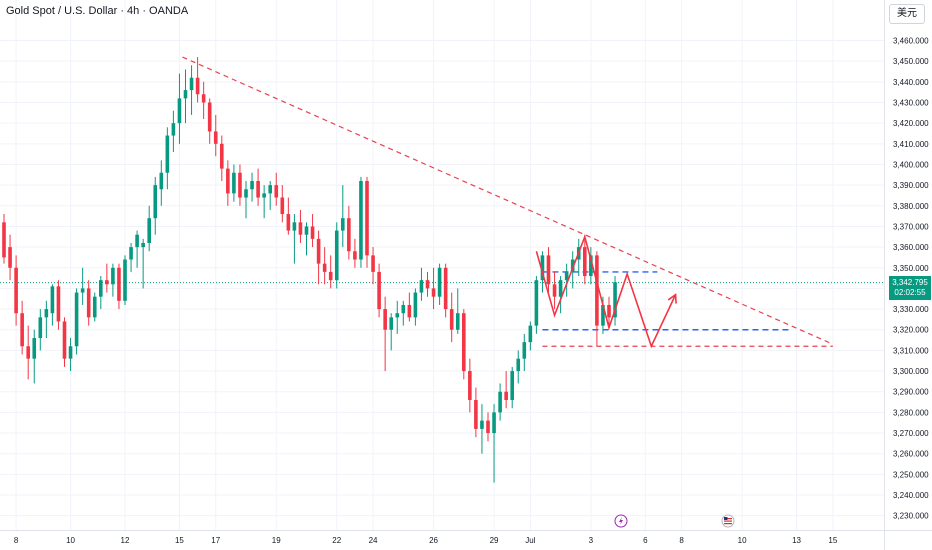  What do you see at coordinates (911, 330) in the screenshot?
I see `y-tick-label: 3,320.000` at bounding box center [911, 330].